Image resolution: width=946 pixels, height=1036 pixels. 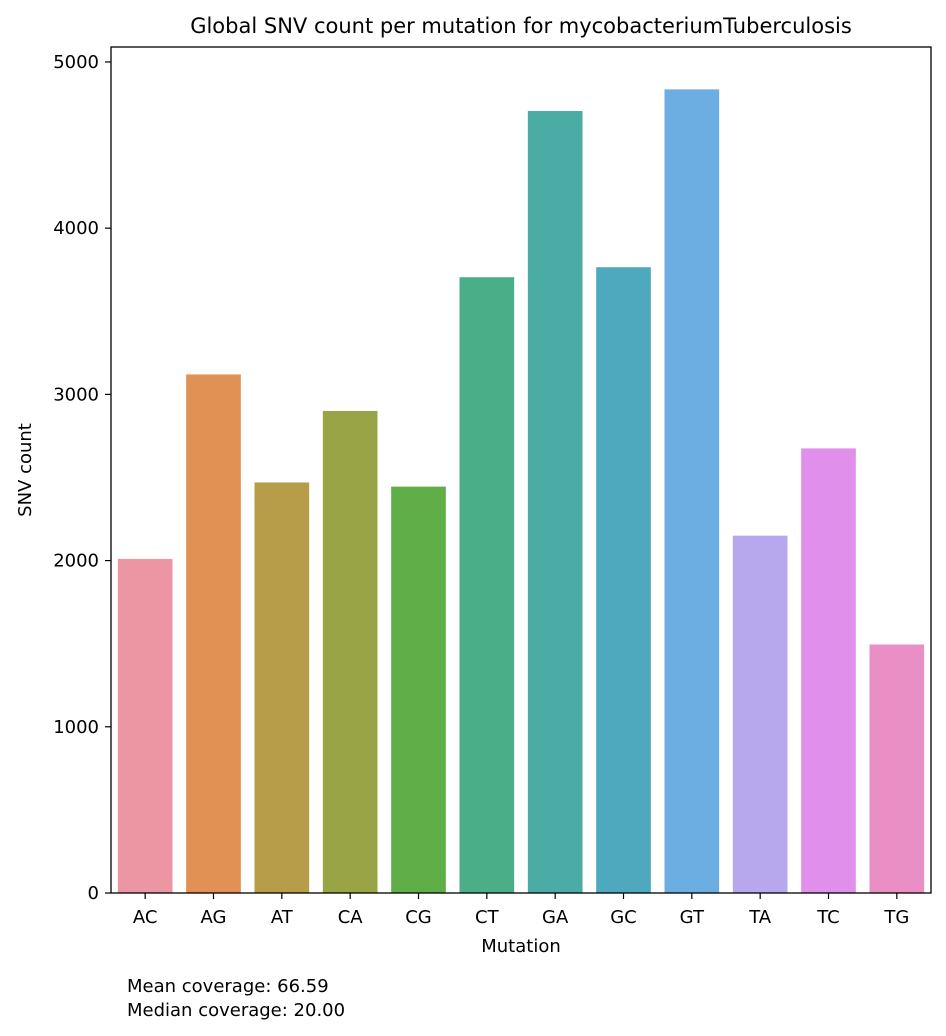 What do you see at coordinates (145, 725) in the screenshot?
I see `bar-ac` at bounding box center [145, 725].